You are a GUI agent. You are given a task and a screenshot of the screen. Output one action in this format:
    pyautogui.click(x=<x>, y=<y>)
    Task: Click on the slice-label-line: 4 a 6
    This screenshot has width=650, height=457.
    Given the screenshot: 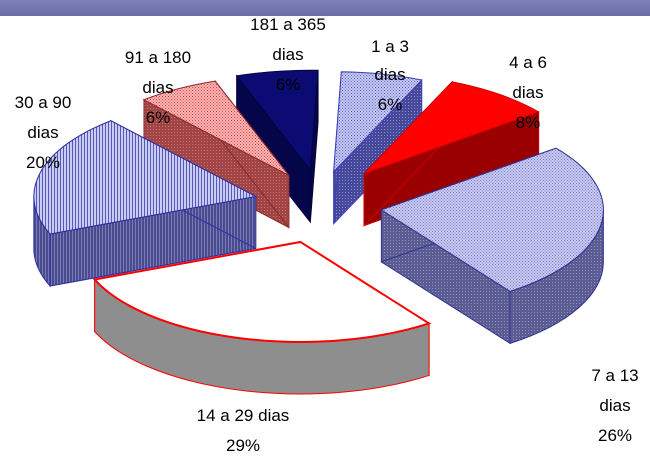 What is the action you would take?
    pyautogui.click(x=528, y=62)
    